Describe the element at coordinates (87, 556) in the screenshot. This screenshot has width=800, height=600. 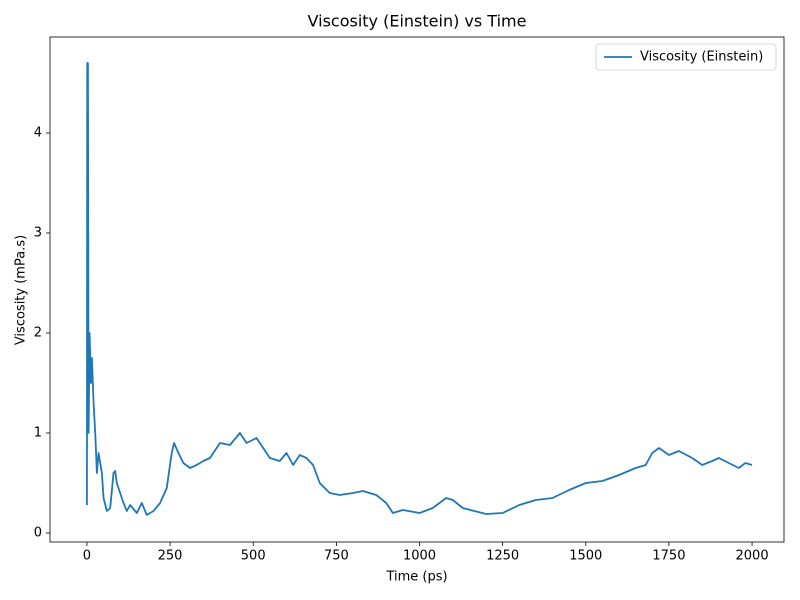
I see `x-tick-label: 0` at that location.